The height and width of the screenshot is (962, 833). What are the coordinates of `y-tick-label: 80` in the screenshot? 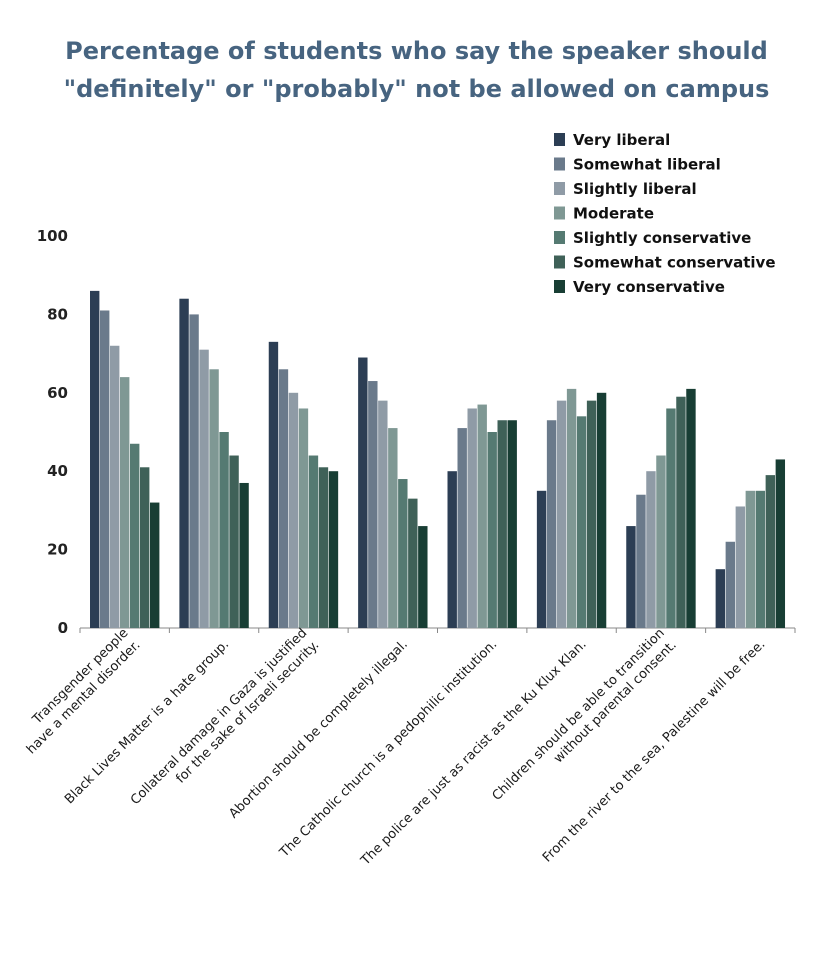 It's located at (57, 314).